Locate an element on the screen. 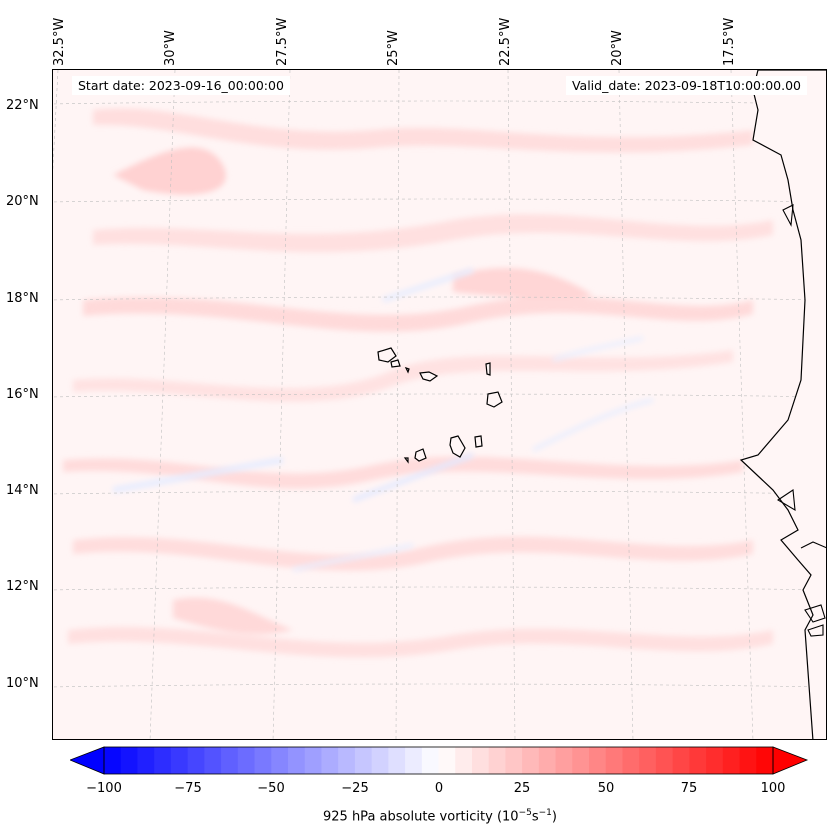 This screenshot has width=837, height=839. colorbar-tick: −75 is located at coordinates (188, 788).